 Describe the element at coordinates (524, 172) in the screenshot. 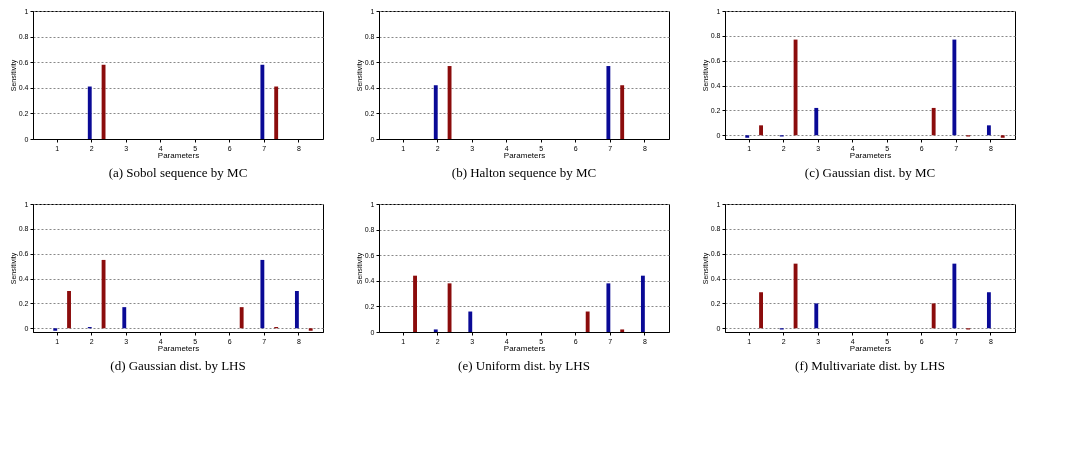

I see `text: (b) Halton sequence by MC` at that location.